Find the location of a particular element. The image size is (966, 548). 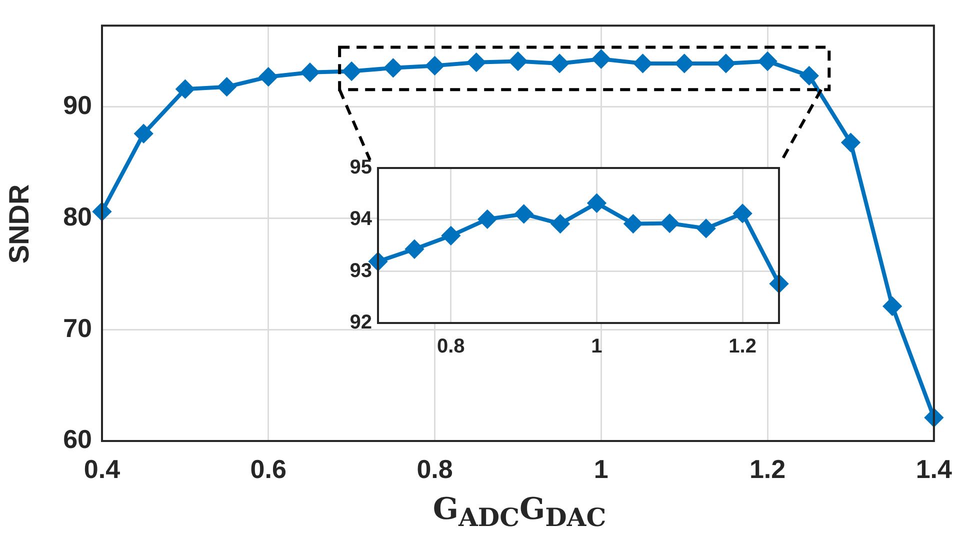

x-tick-label: 1.4 is located at coordinates (934, 469).